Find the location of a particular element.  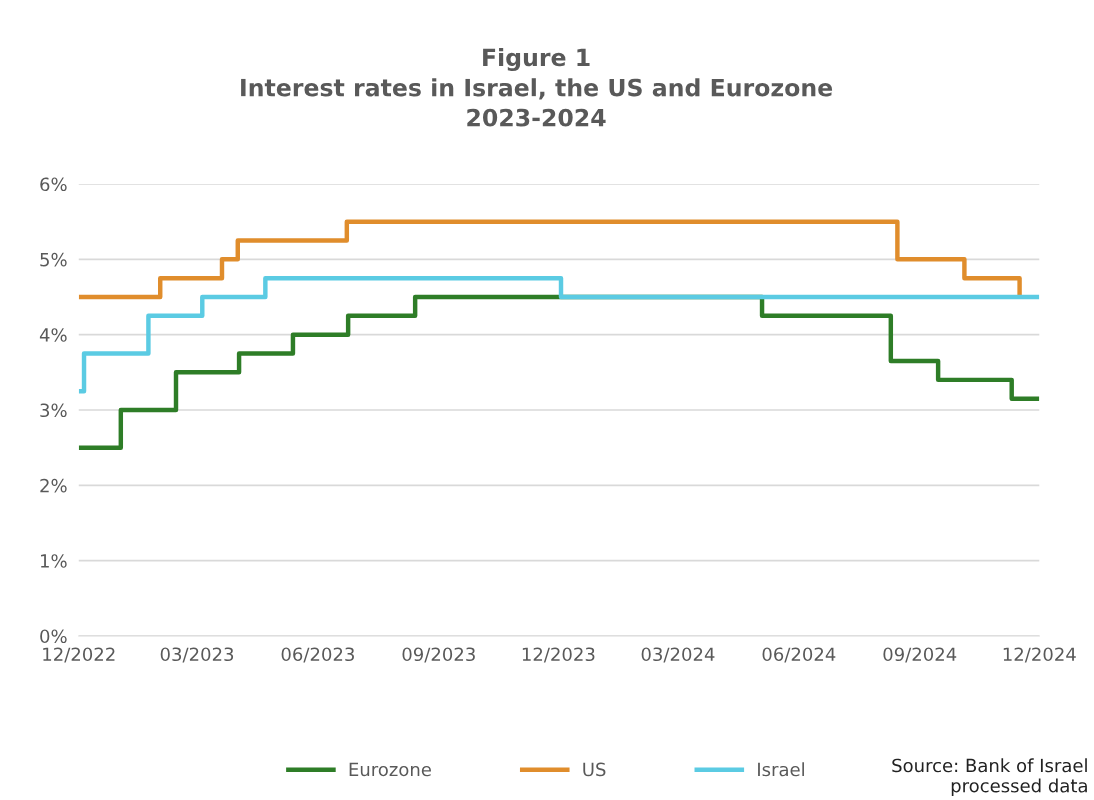

legend-label: US is located at coordinates (594, 769).